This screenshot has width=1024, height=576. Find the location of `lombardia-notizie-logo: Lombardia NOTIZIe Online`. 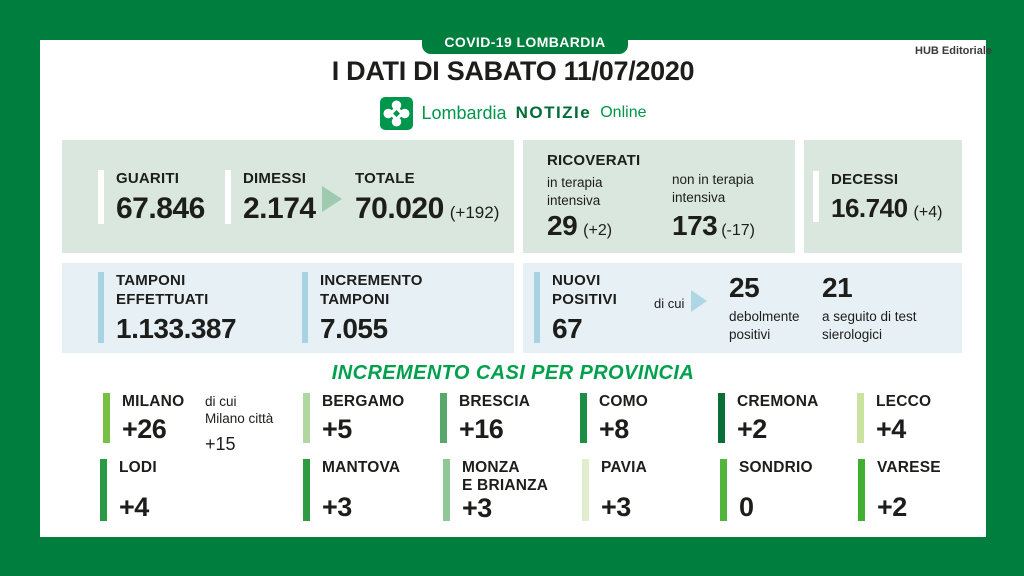

lombardia-notizie-logo: Lombardia NOTIZIe Online is located at coordinates (513, 113).